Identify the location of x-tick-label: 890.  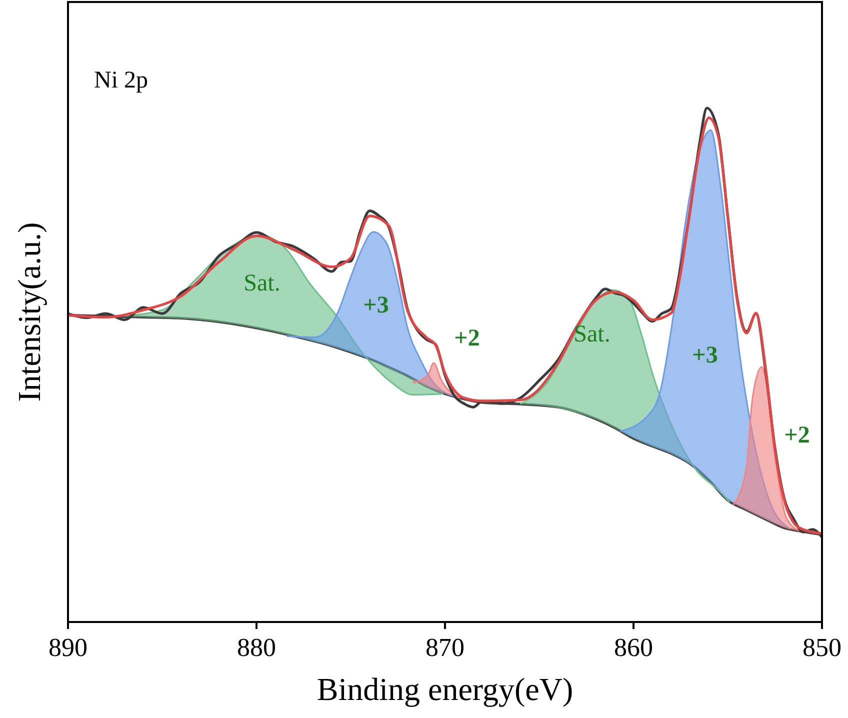
(68, 647).